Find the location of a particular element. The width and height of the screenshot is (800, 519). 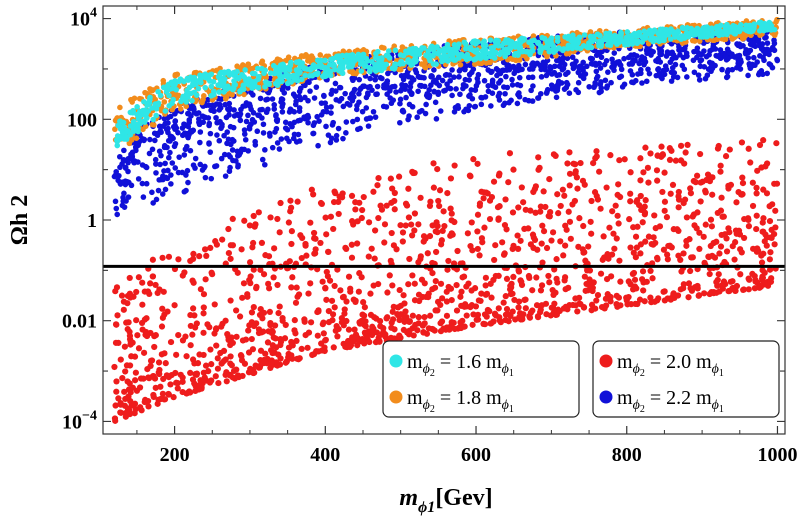

y-tick-label: 1 is located at coordinates (92, 221).